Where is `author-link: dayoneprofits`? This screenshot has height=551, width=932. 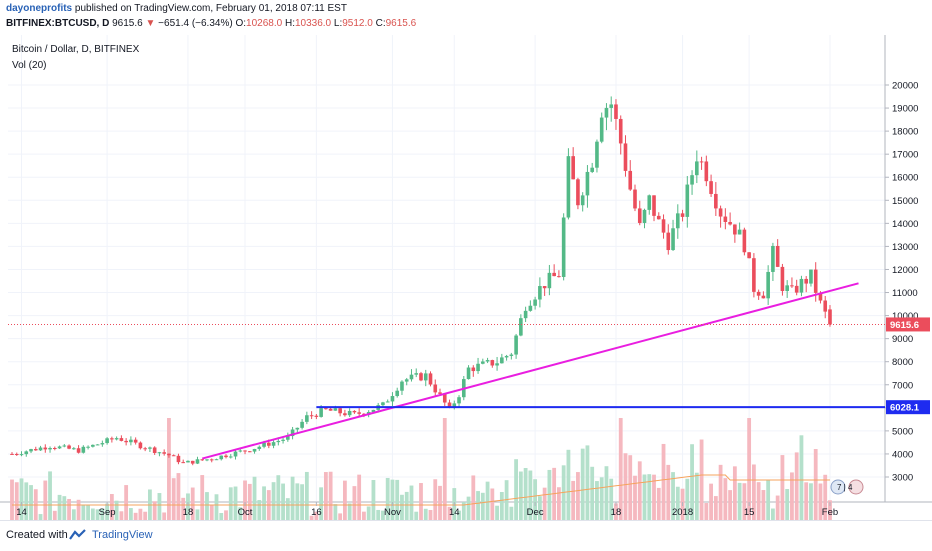
author-link: dayoneprofits is located at coordinates (39, 8).